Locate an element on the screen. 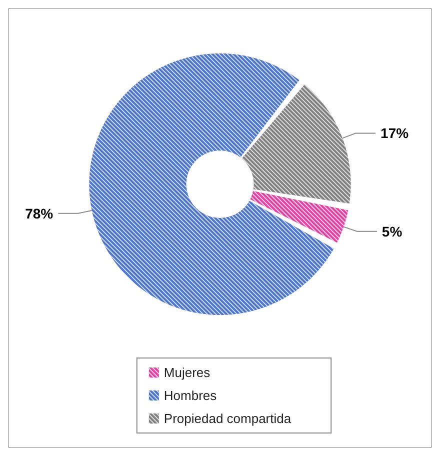 The image size is (442, 459). legend-label: Propiedad compartida is located at coordinates (228, 418).